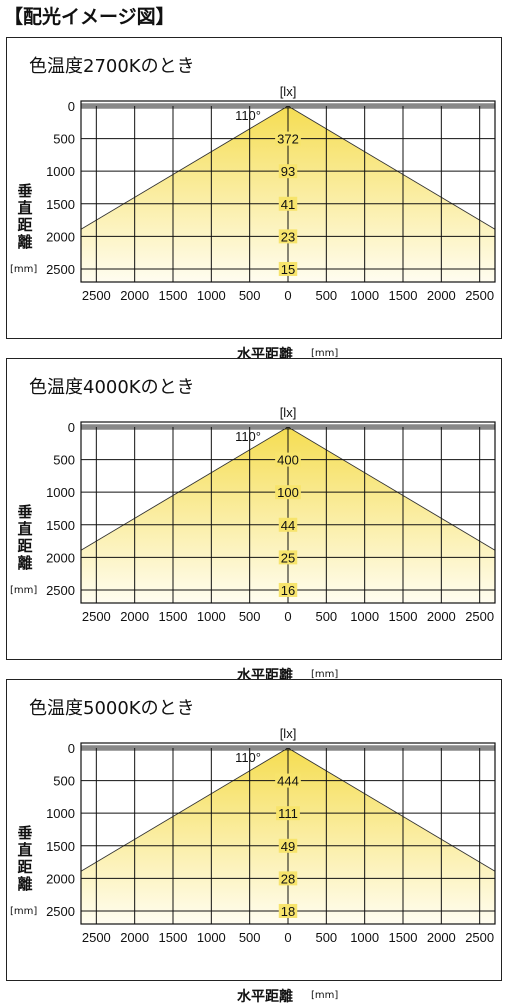 Image resolution: width=506 pixels, height=1006 pixels. I want to click on x-axis-label: 水平距離, so click(265, 997).